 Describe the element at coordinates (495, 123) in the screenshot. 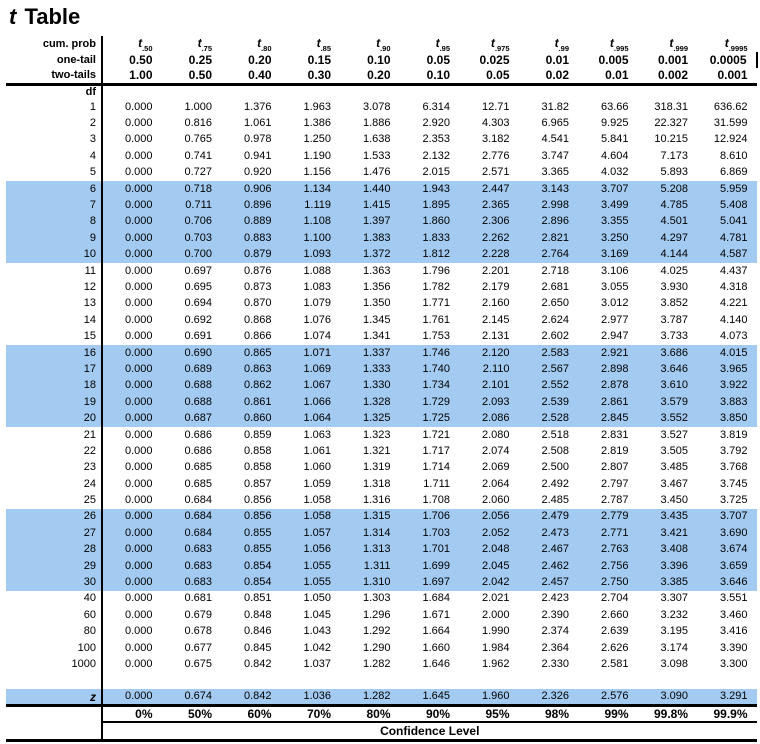

I see `t-value-cell: 4.303` at that location.